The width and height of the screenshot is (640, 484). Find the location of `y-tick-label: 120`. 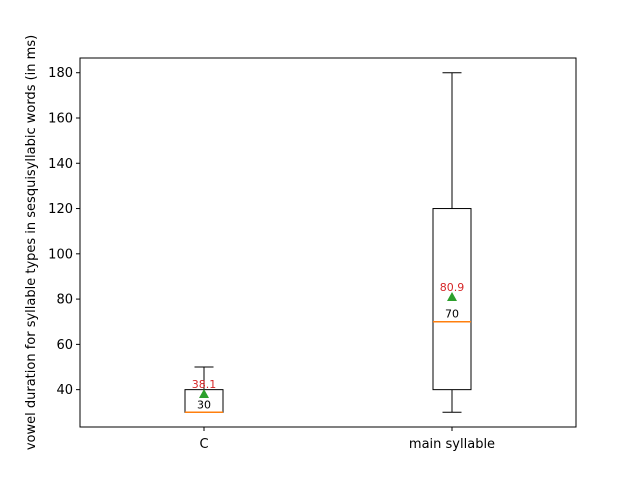

y-tick-label: 120 is located at coordinates (60, 209).